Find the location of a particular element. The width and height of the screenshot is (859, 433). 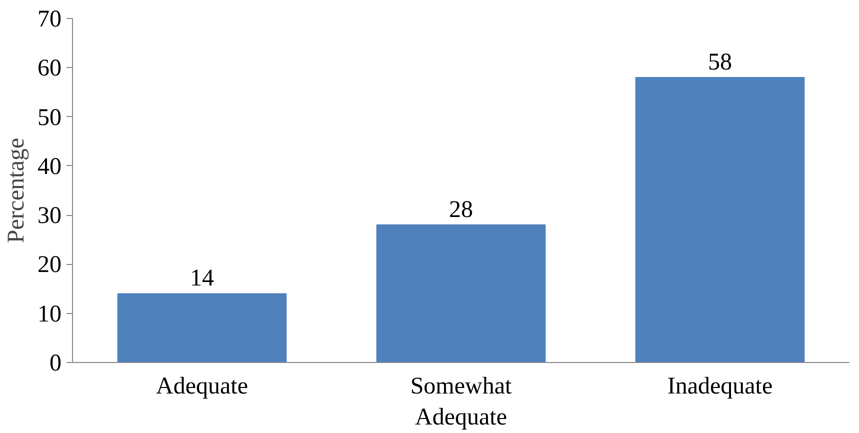

y-tick-label: 70 is located at coordinates (50, 19).